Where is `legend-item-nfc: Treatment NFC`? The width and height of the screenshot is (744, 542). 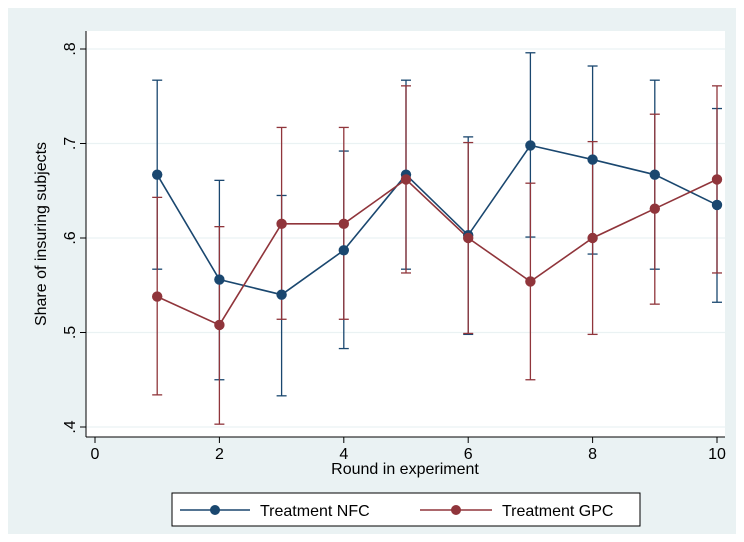 legend-item-nfc: Treatment NFC is located at coordinates (275, 511).